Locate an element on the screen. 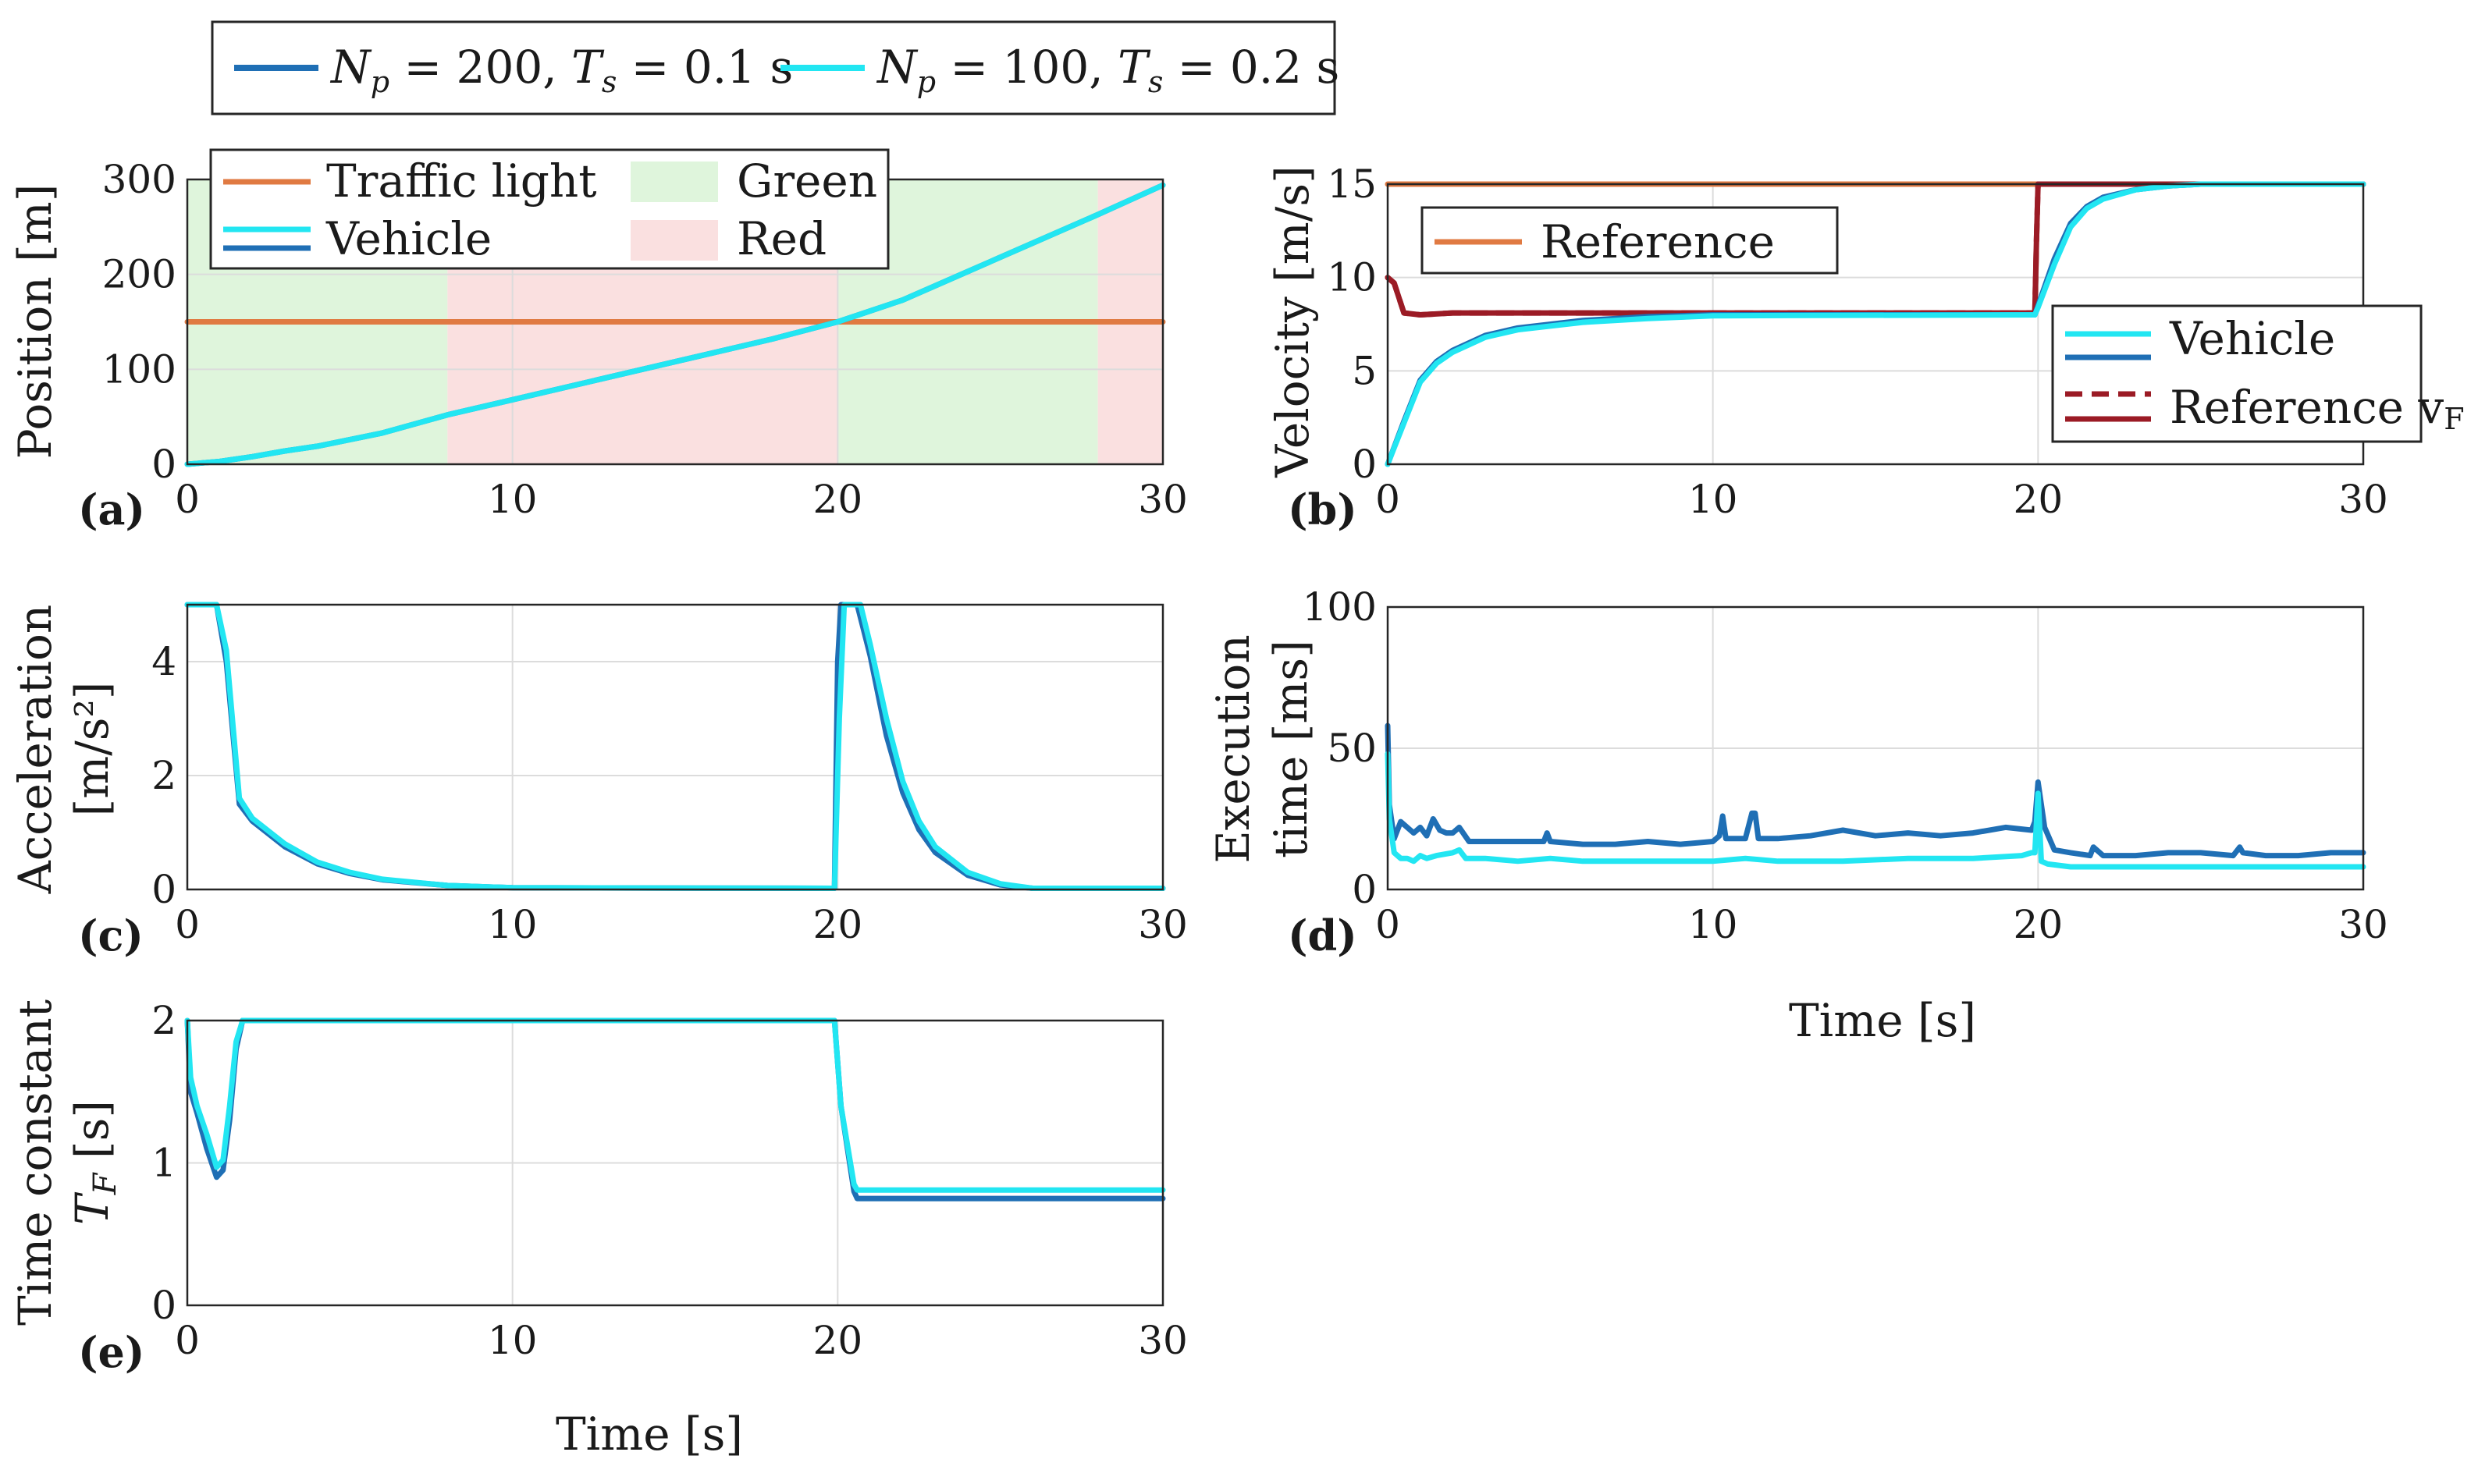 The image size is (2478, 1484). panel-e-xlabel: Time [s] is located at coordinates (649, 1434).